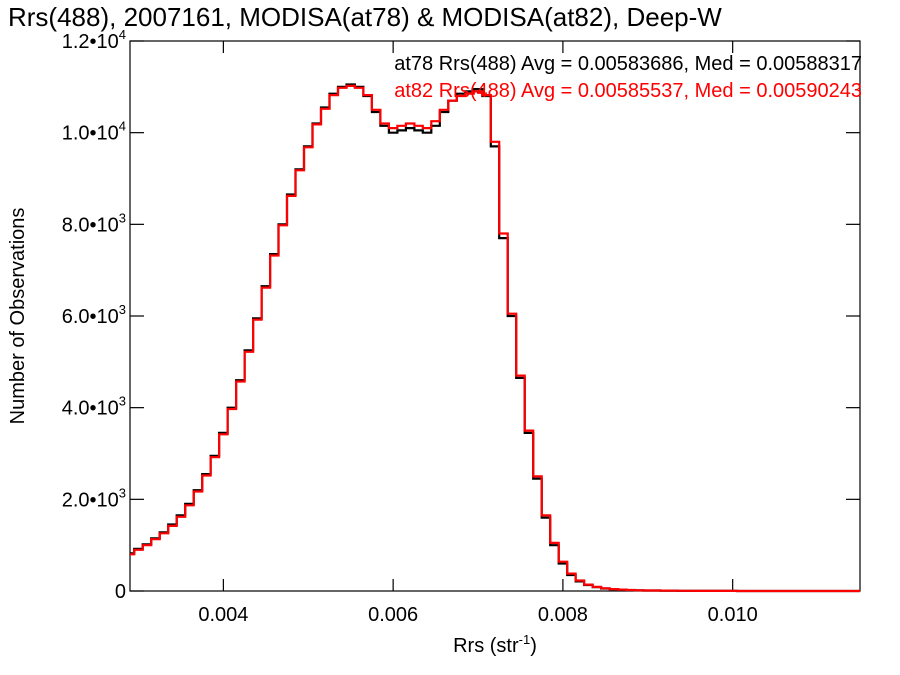 The image size is (900, 675). What do you see at coordinates (90, 134) in the screenshot?
I see `y-tick-mantissa: 1.0•10` at bounding box center [90, 134].